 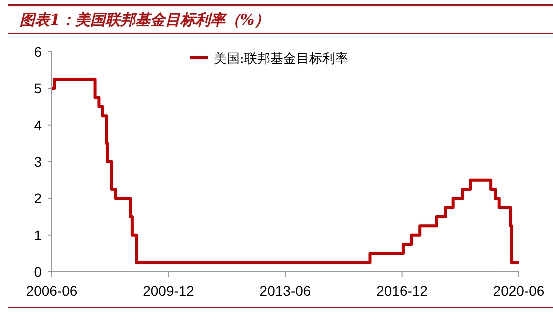 What do you see at coordinates (52, 291) in the screenshot?
I see `x-tick-label: 2006-06` at bounding box center [52, 291].